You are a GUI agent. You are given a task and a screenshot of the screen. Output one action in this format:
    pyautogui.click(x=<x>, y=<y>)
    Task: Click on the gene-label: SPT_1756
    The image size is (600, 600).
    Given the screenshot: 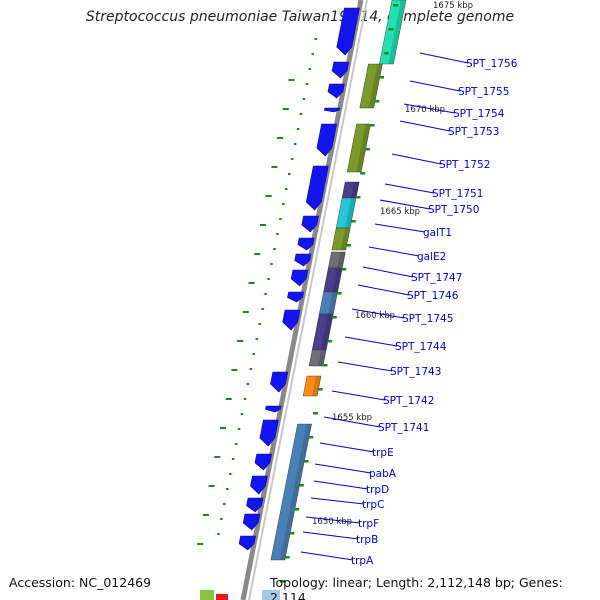 What is the action you would take?
    pyautogui.click(x=492, y=64)
    